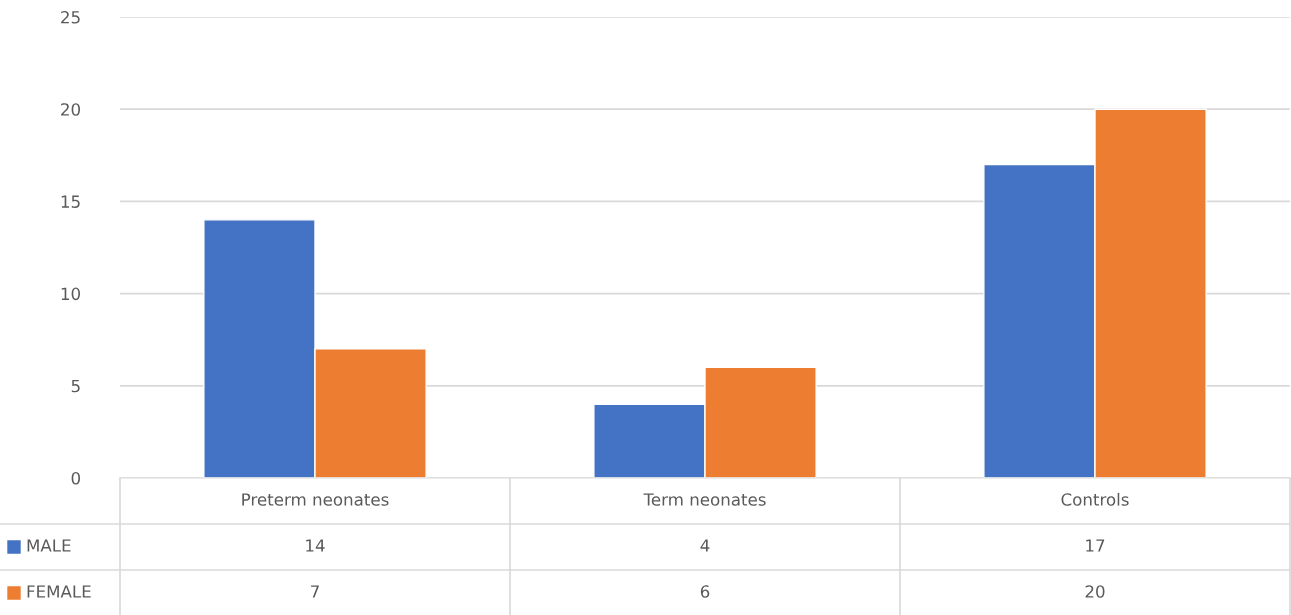 This screenshot has width=1291, height=615. I want to click on data-label: 6, so click(705, 591).